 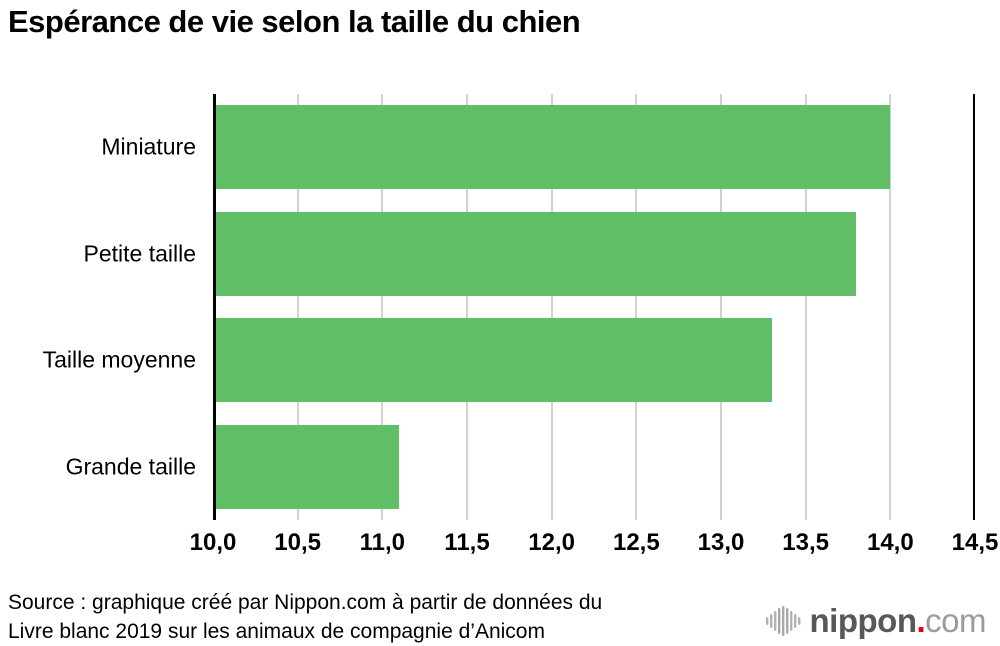 What do you see at coordinates (139, 253) in the screenshot?
I see `category-label: Petite taille` at bounding box center [139, 253].